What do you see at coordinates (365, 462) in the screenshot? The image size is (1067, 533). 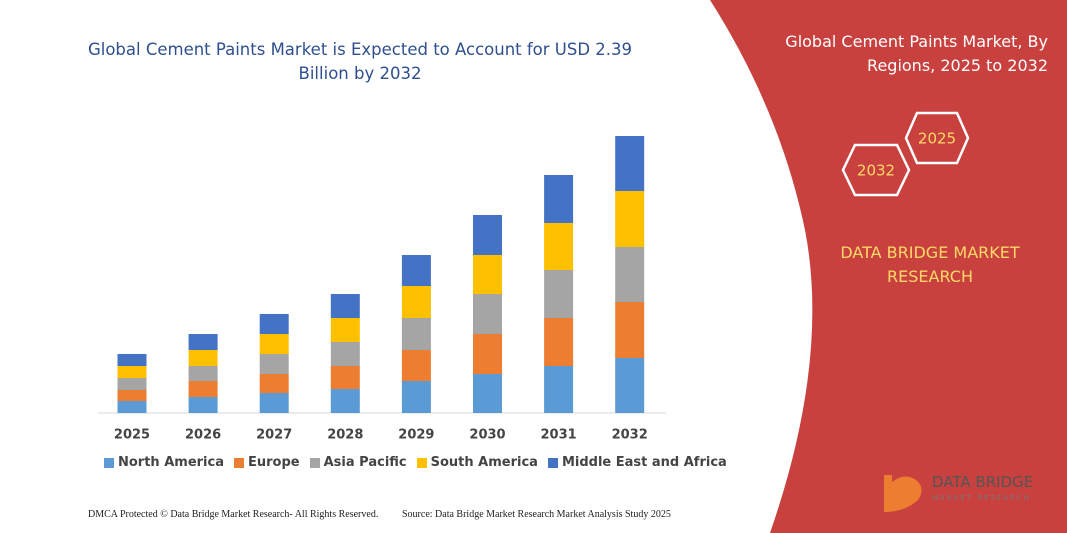 I see `legend-label: Asia Pacific` at bounding box center [365, 462].